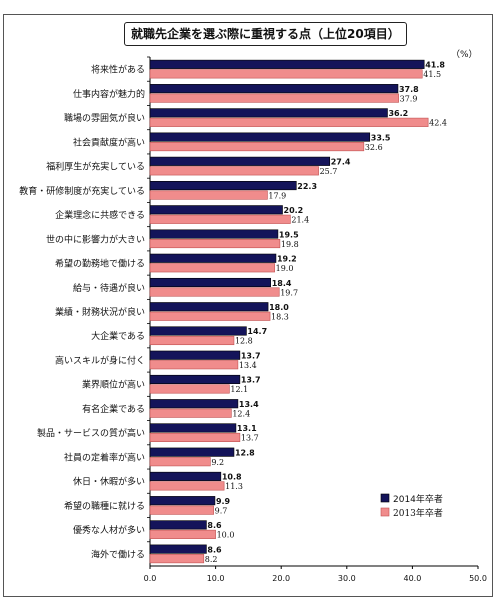 The image size is (500, 600). Describe the element at coordinates (100, 215) in the screenshot. I see `category-label: 企業理念に共感できる` at that location.